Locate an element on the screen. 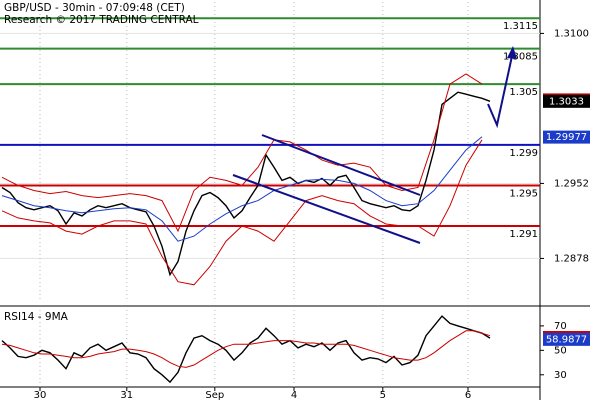 The width and height of the screenshot is (590, 400). y-tick-label: 50 is located at coordinates (560, 350).